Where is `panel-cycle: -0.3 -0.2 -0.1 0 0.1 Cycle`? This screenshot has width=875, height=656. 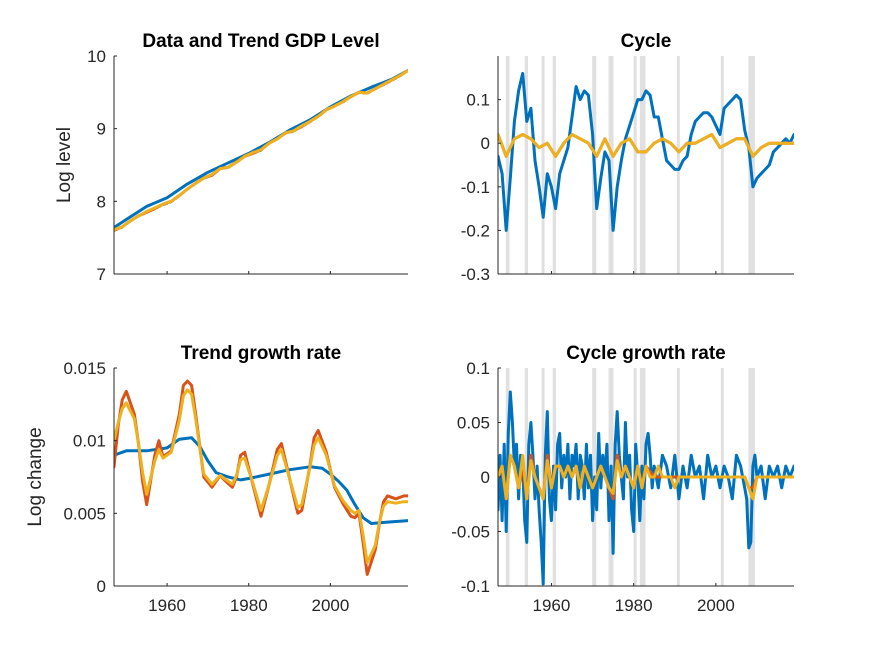 panel-cycle: -0.3 -0.2 -0.1 0 0.1 Cycle is located at coordinates (627, 157).